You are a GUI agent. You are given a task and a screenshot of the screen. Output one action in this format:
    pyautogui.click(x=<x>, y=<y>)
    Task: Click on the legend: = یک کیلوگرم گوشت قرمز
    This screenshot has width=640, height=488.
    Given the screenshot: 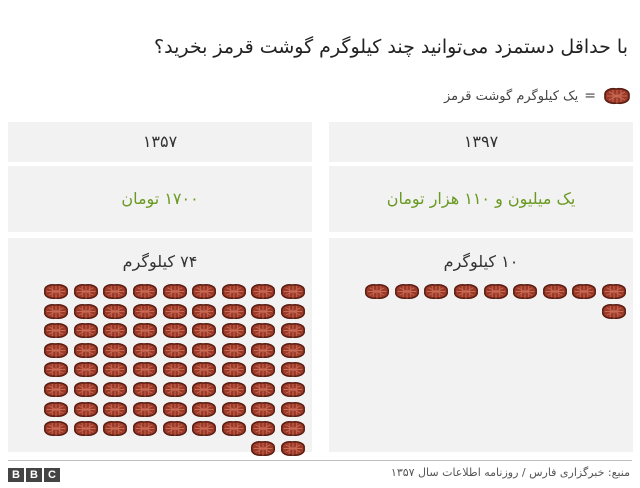 What is the action you would take?
    pyautogui.click(x=538, y=96)
    